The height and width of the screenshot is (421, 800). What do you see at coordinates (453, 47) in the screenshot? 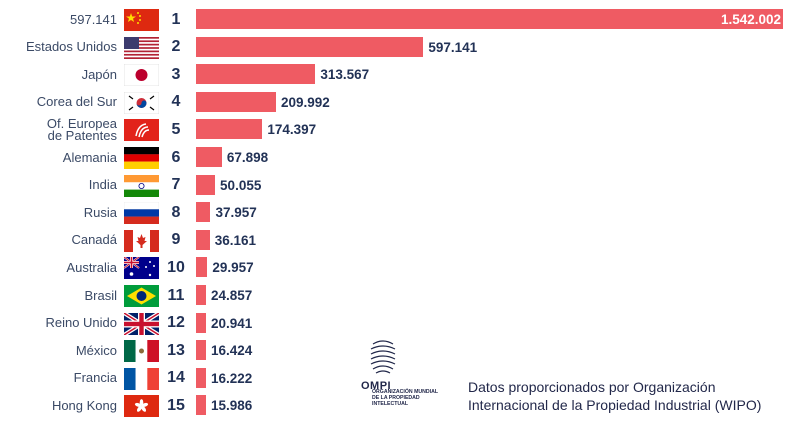
I see `value-label: 597.141` at bounding box center [453, 47].